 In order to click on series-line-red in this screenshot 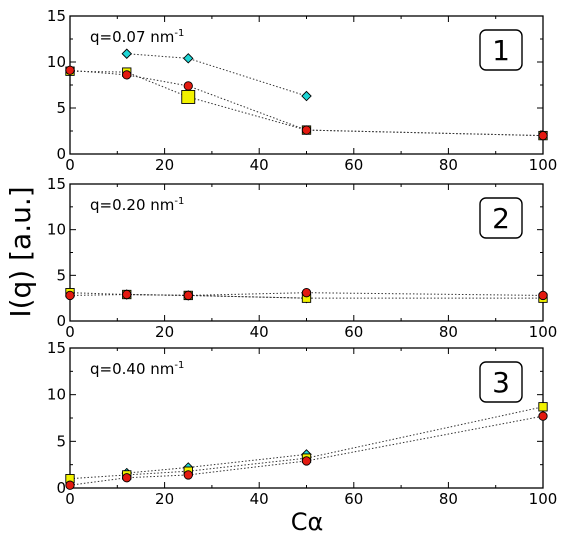, I will do `click(306, 294)`.